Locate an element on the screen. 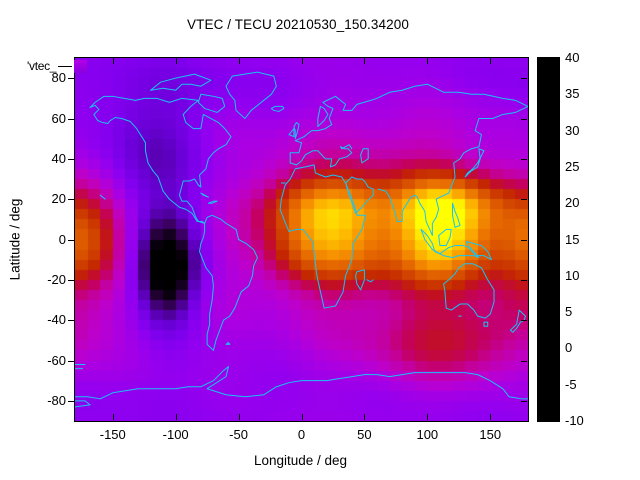  y-tick-label: 60 is located at coordinates (58, 118).